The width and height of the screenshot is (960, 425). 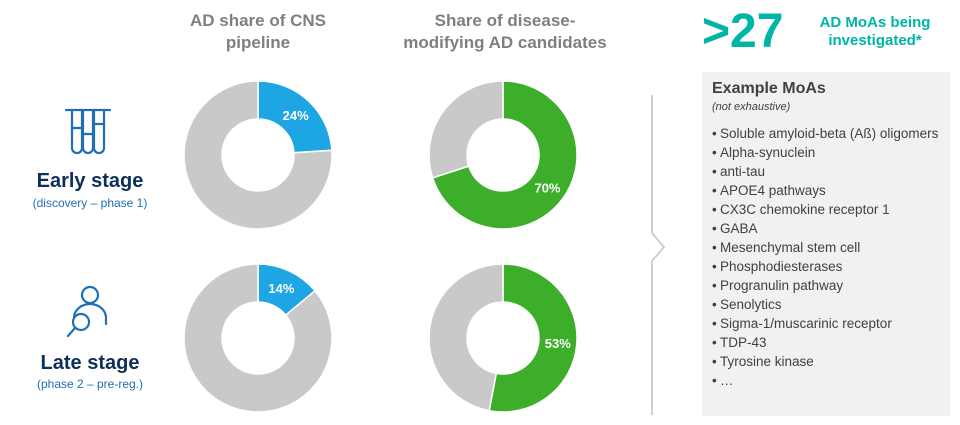 What do you see at coordinates (790, 247) in the screenshot?
I see `moa-item-text: Mesenchymal stem cell` at bounding box center [790, 247].